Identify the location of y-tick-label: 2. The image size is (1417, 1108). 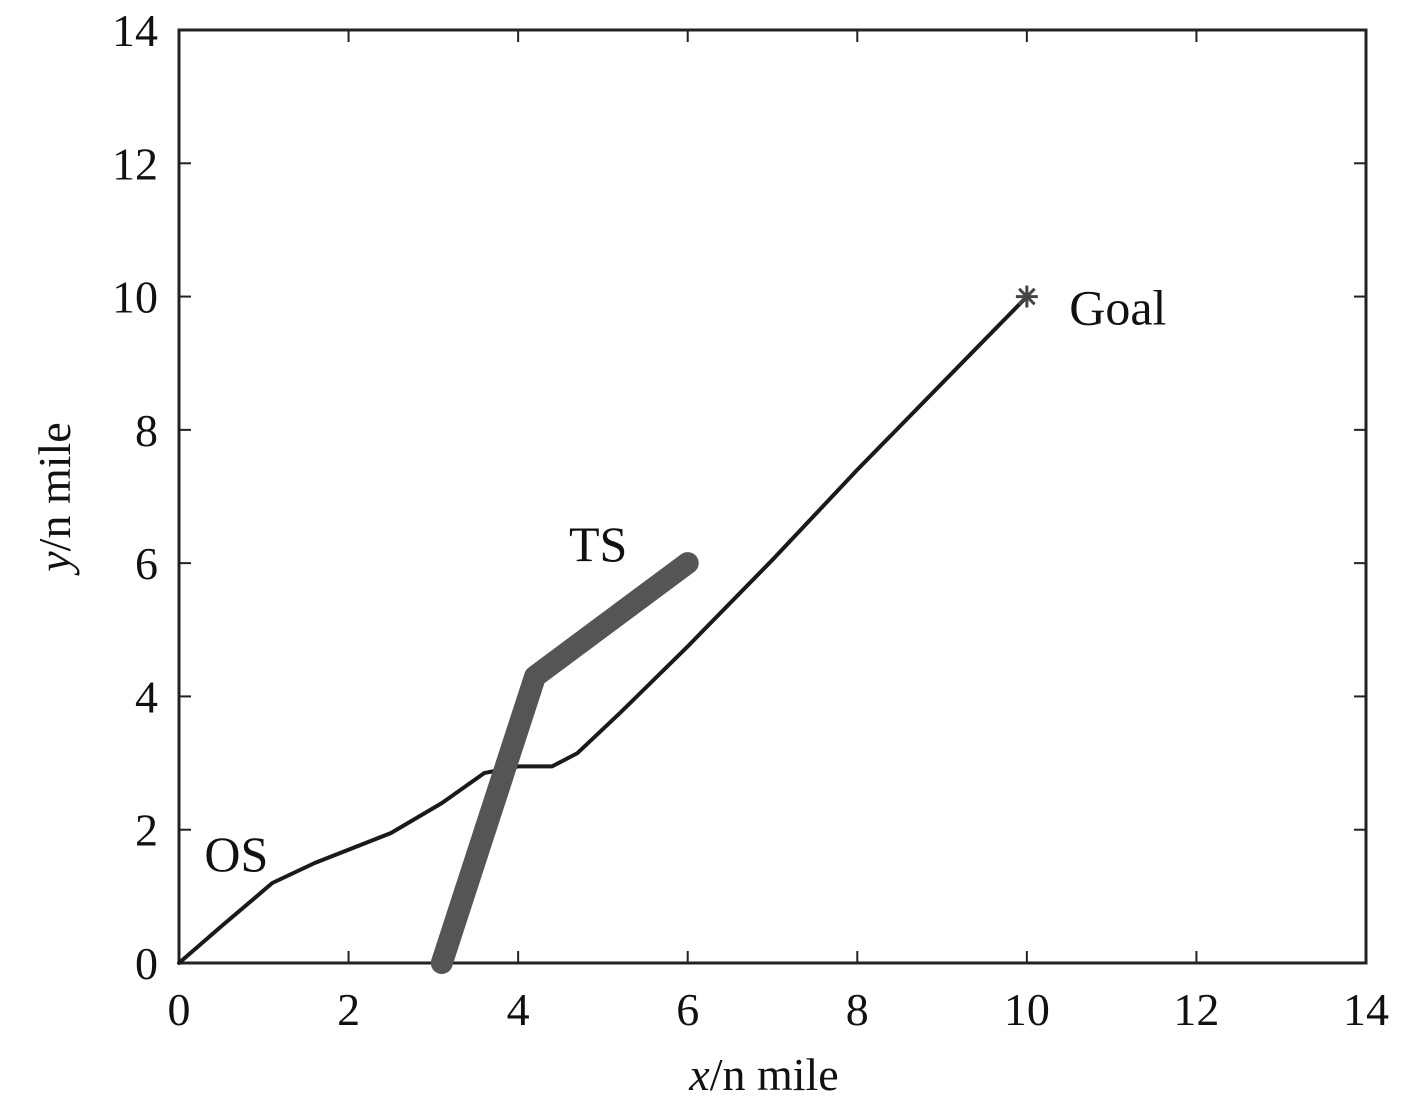
(146, 830).